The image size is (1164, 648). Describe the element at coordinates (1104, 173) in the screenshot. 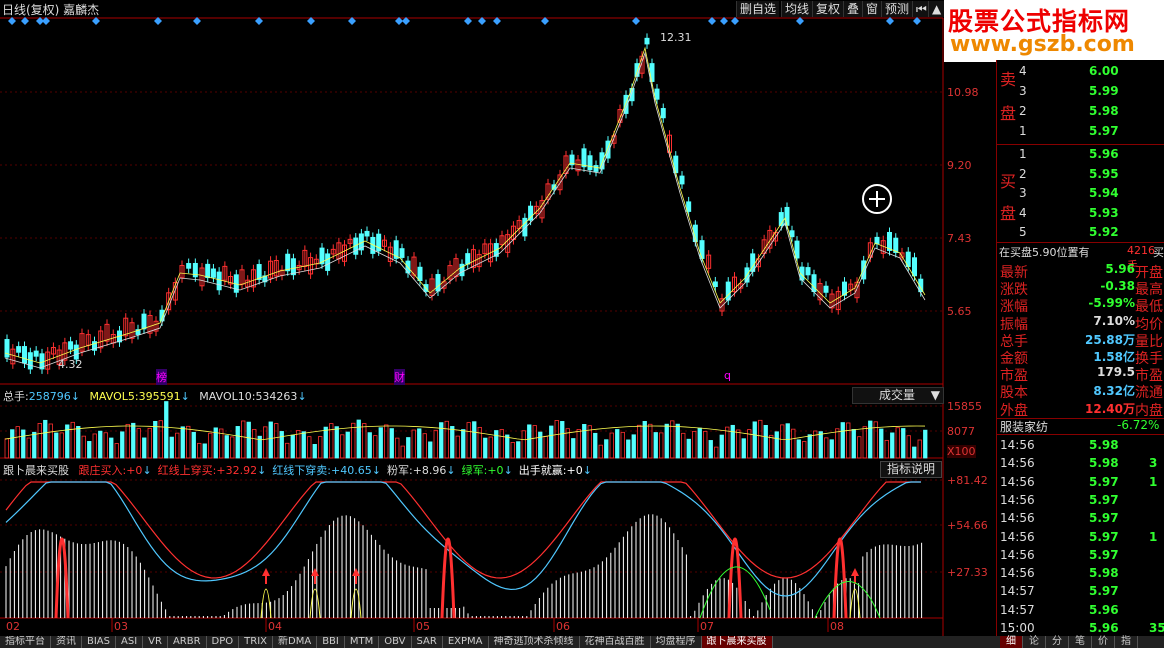

I see `buy-price: 5.95` at that location.